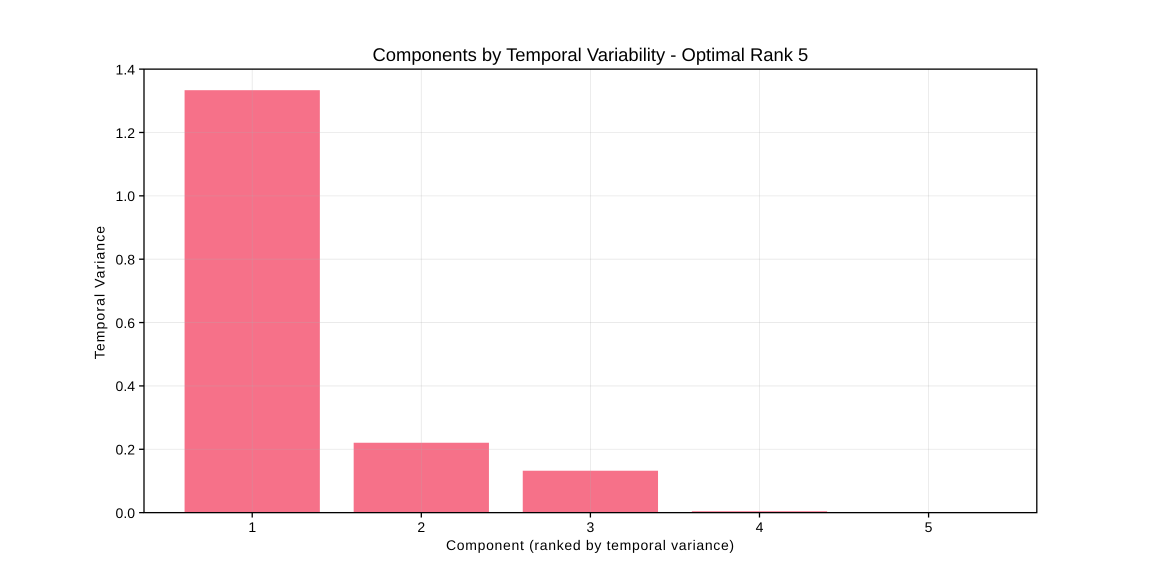 The height and width of the screenshot is (581, 1152). Describe the element at coordinates (421, 527) in the screenshot. I see `svg-text: 2` at that location.